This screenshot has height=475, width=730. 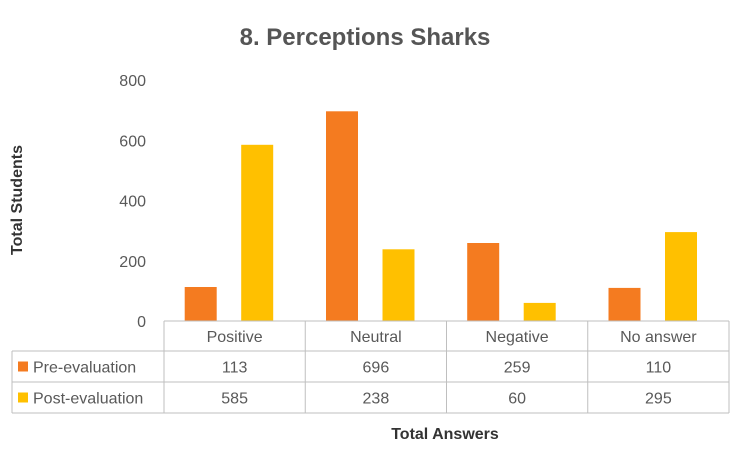 What do you see at coordinates (483, 282) in the screenshot?
I see `bar-pre-evaluation-negative` at bounding box center [483, 282].